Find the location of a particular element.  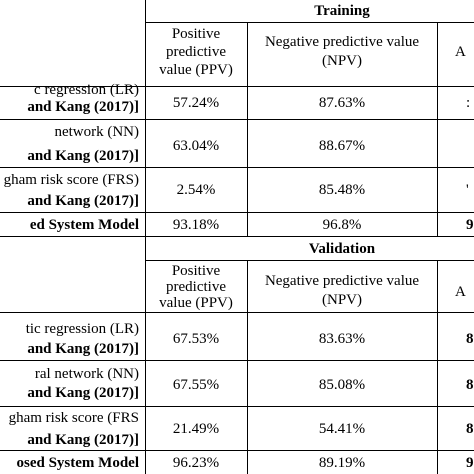

validation-title: Validation is located at coordinates (342, 249).